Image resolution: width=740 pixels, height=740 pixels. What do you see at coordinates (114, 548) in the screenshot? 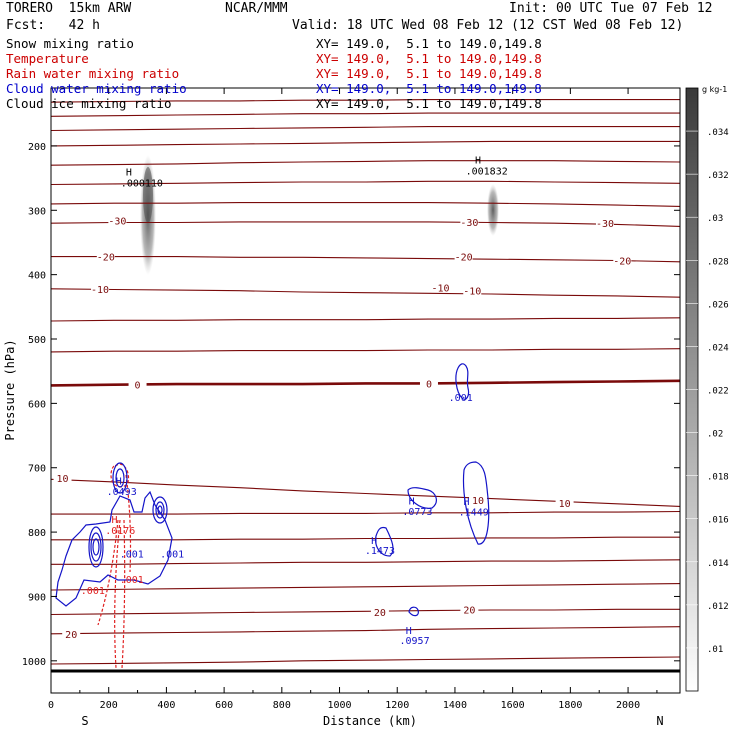
I see `cloud-contour-main` at bounding box center [114, 548].